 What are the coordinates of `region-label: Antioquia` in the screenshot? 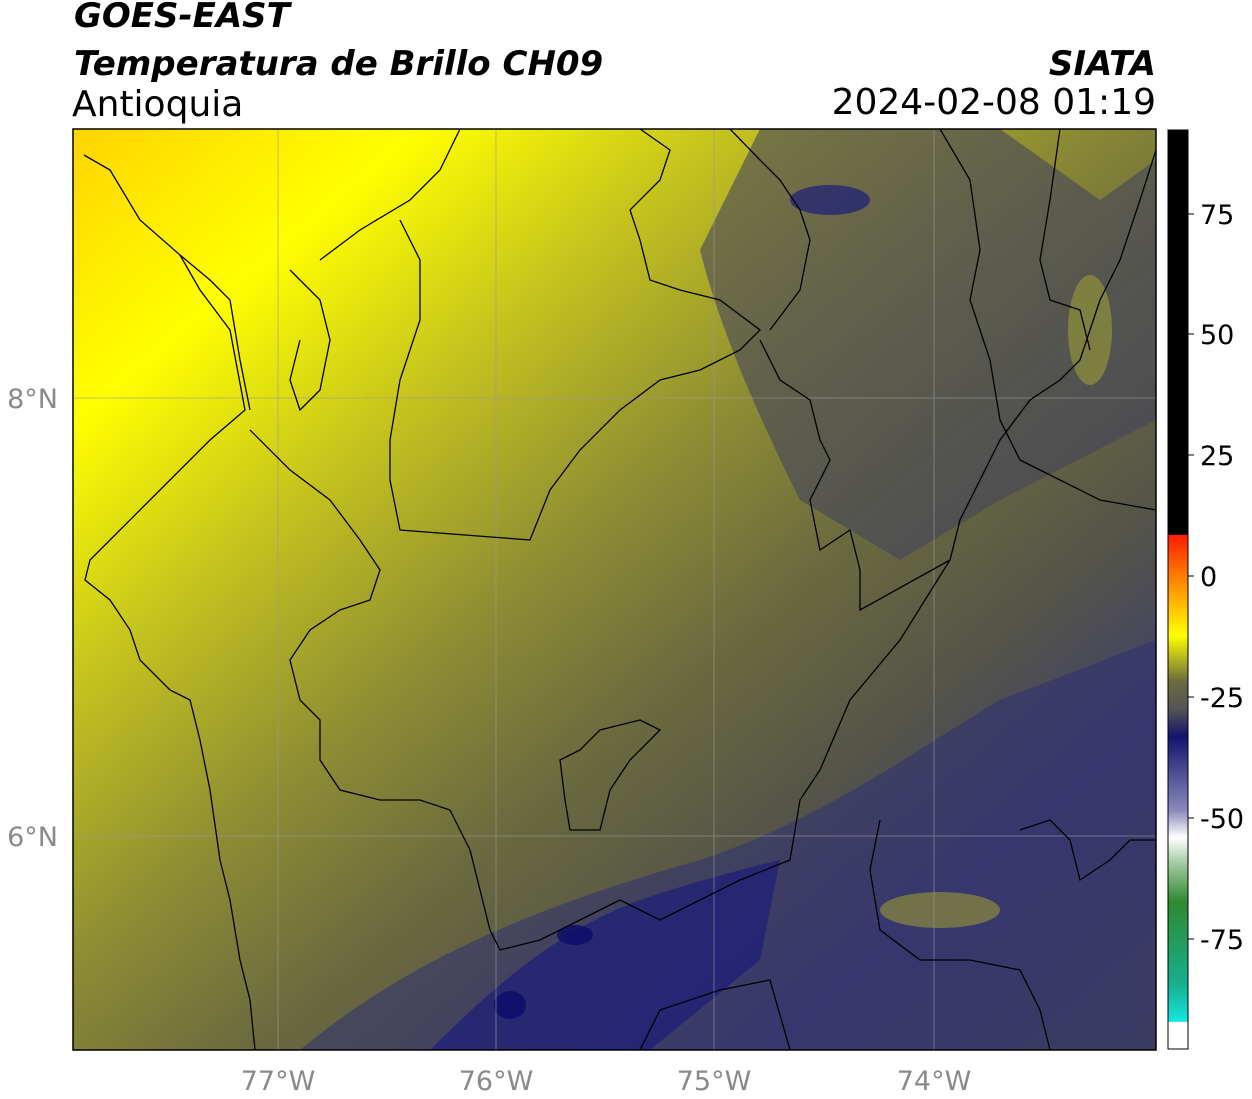 It's located at (158, 104).